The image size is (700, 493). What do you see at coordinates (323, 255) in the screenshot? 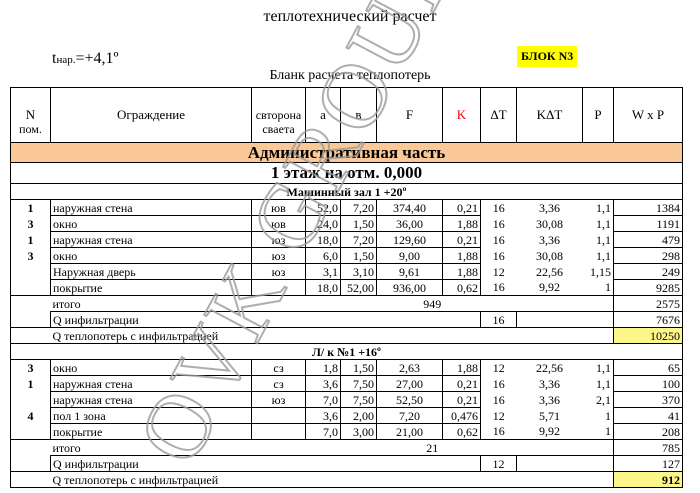
I see `dim-a: 6,0` at bounding box center [323, 255].